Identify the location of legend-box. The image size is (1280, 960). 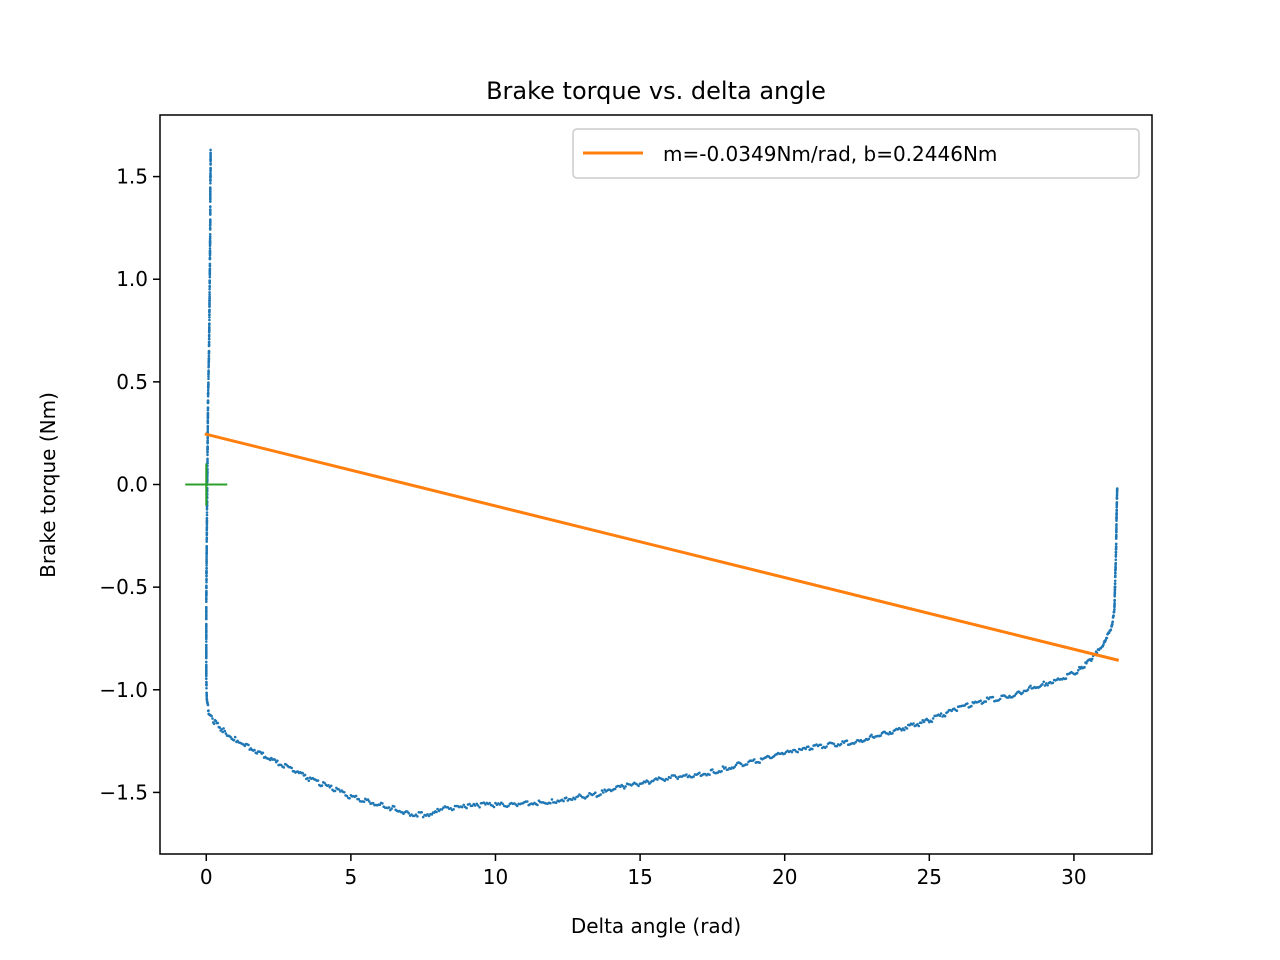
(856, 153).